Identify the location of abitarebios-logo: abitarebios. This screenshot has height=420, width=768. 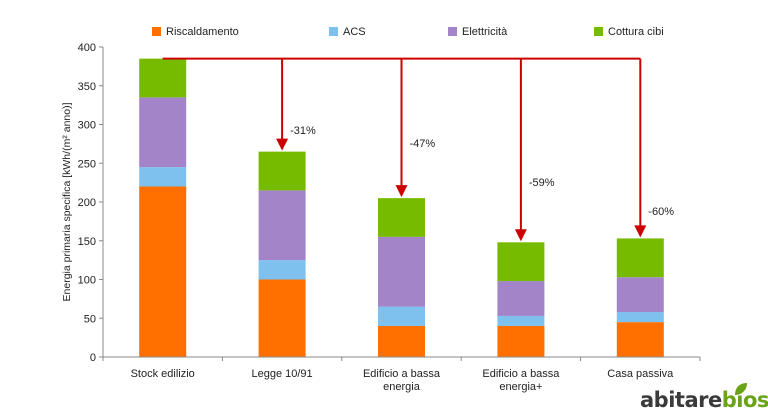
(704, 397).